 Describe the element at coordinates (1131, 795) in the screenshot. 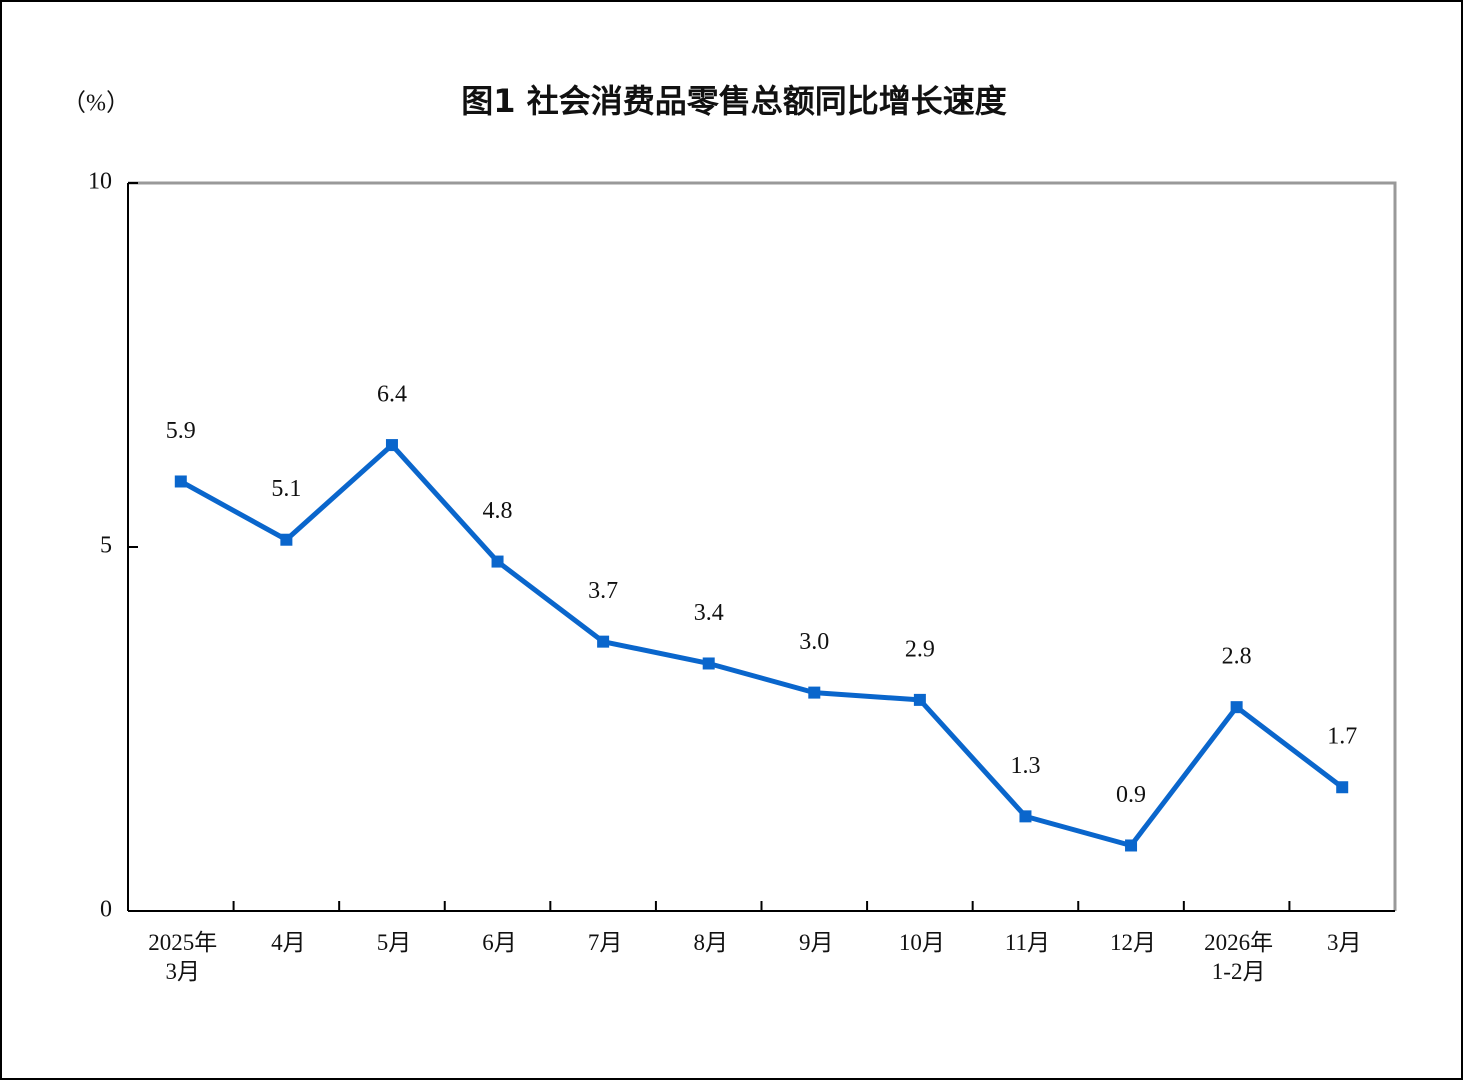

I see `data-label: 0.9` at that location.